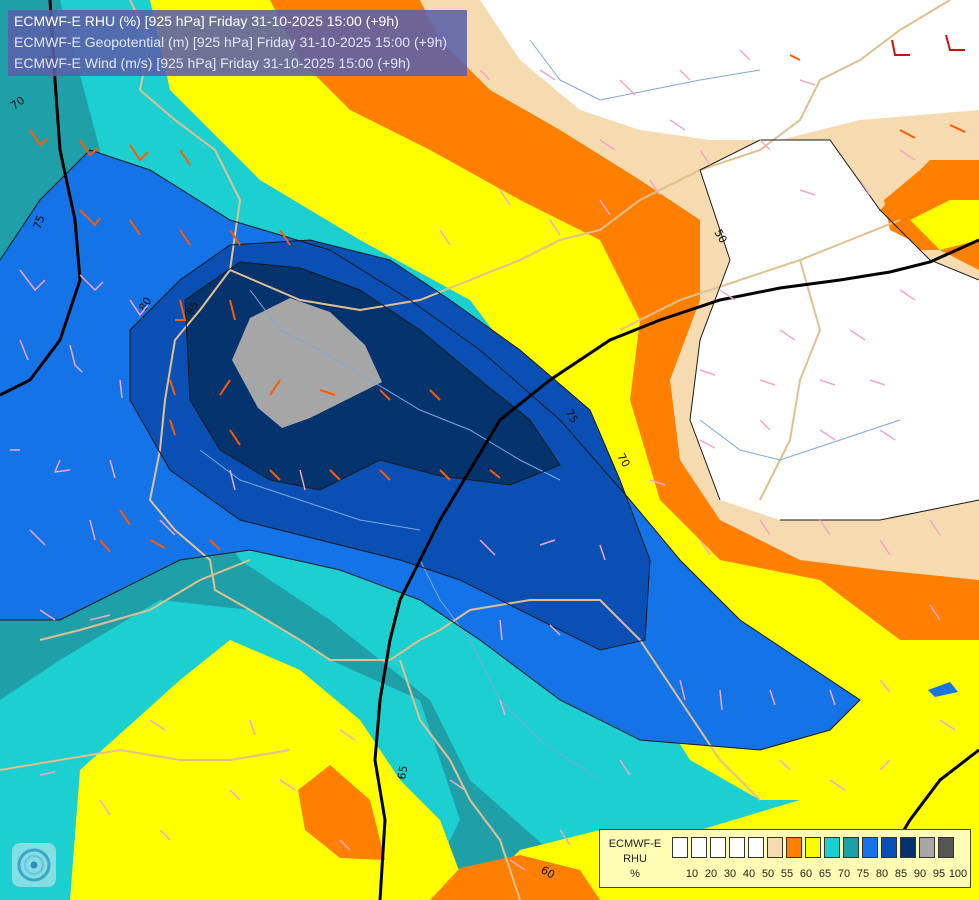 This screenshot has height=900, width=979. I want to click on contour-label: 50, so click(720, 236).